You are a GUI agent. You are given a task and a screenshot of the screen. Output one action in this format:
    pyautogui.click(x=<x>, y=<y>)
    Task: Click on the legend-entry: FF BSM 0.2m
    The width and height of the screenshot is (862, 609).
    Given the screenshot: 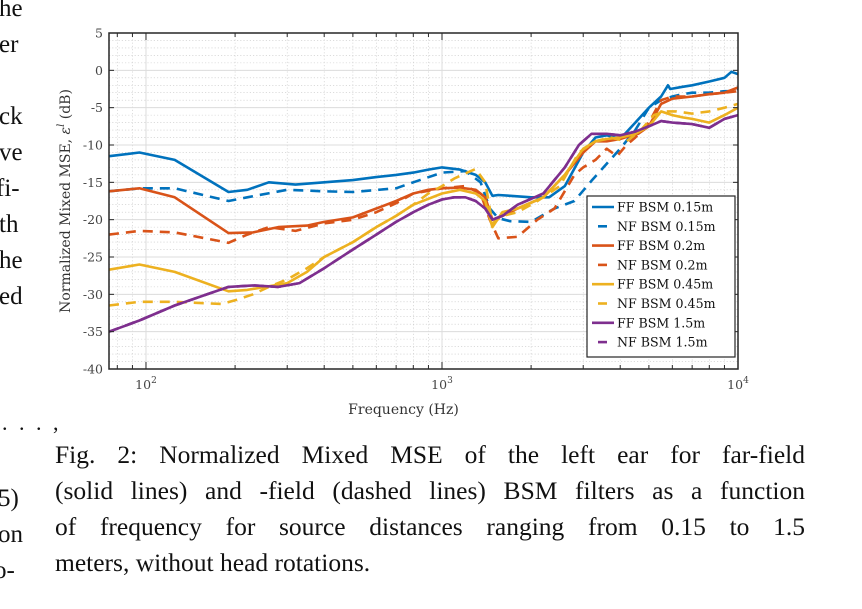 What is the action you would take?
    pyautogui.click(x=648, y=245)
    